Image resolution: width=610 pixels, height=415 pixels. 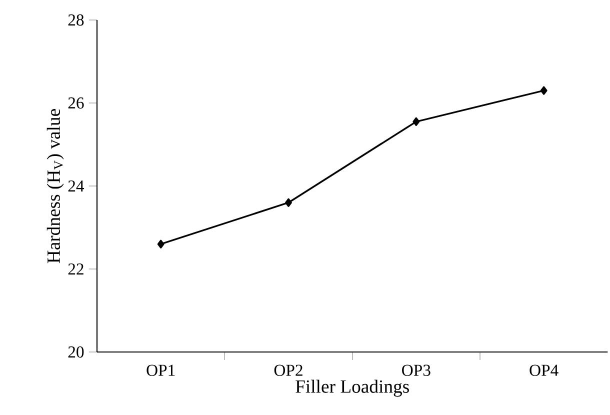 I want to click on x-tick-label: OP4, so click(x=544, y=370).